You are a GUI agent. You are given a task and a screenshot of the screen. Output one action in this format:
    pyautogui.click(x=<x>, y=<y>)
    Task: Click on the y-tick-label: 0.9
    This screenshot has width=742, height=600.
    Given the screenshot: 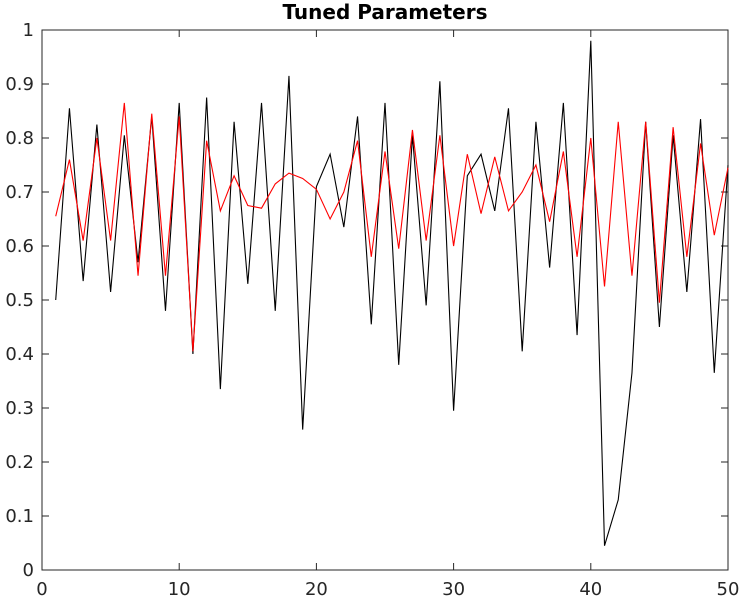 What is the action you would take?
    pyautogui.click(x=19, y=84)
    